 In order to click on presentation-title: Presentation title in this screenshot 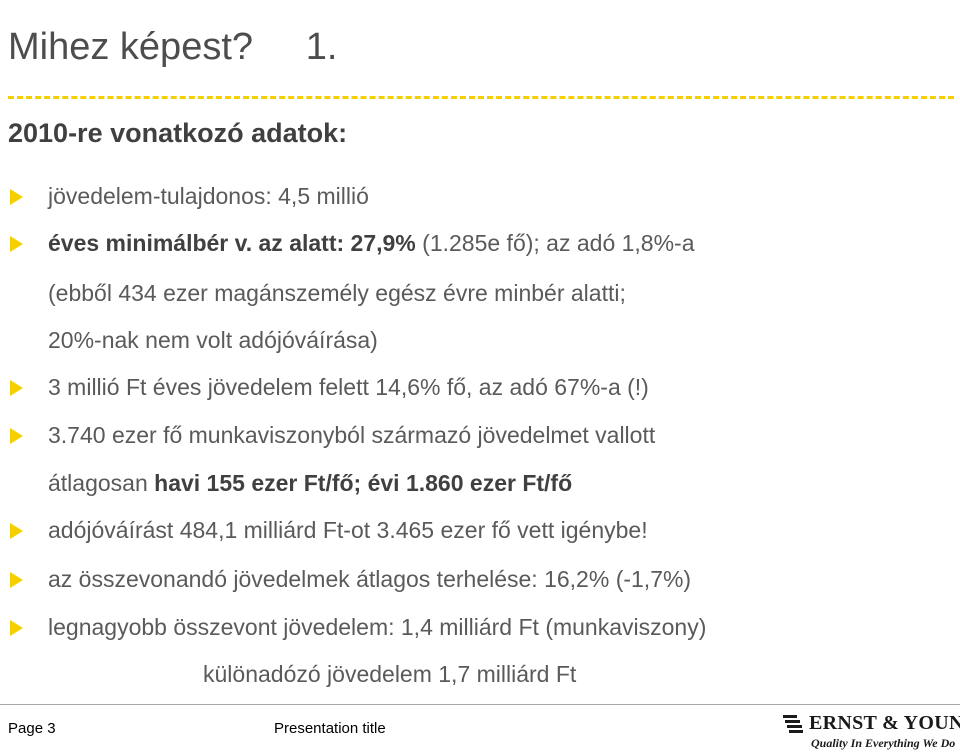, I will do `click(330, 728)`.